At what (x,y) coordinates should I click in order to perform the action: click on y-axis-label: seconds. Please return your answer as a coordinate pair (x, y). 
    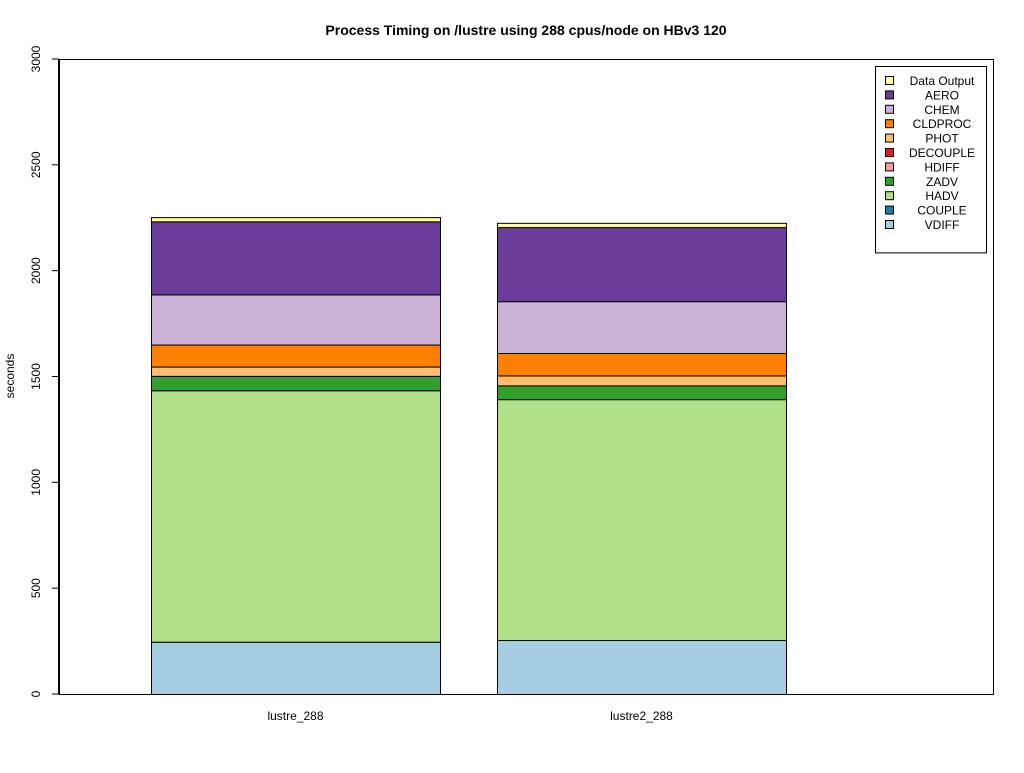
    Looking at the image, I should click on (10, 376).